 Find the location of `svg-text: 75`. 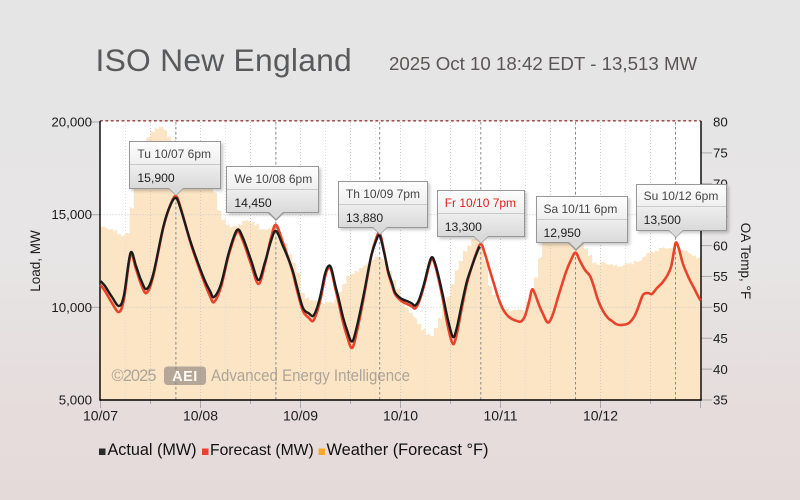

svg-text: 75 is located at coordinates (720, 153).